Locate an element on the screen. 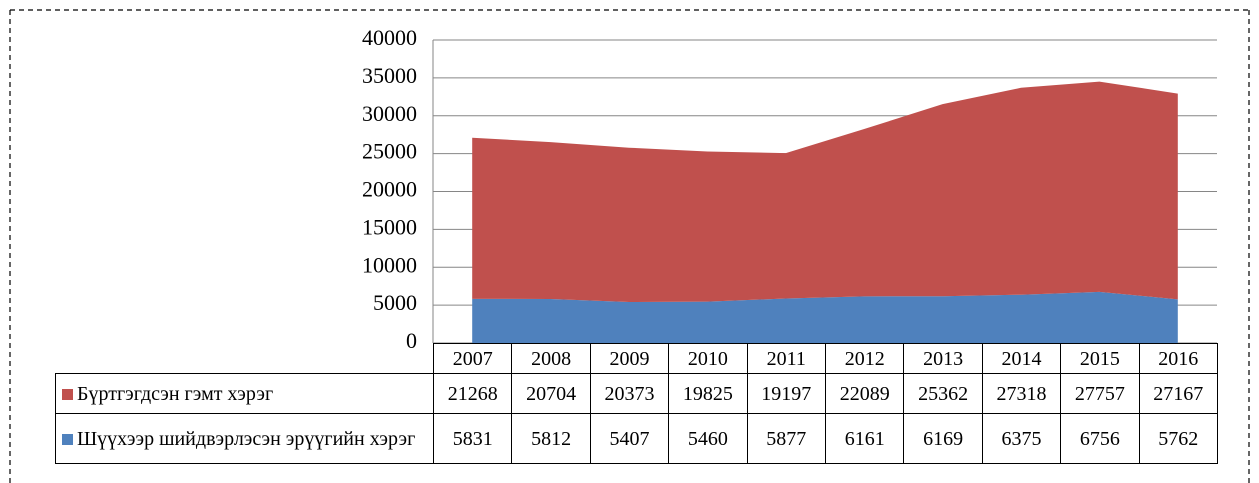 Image resolution: width=1259 pixels, height=483 pixels. x-tick-label: 2013 is located at coordinates (943, 358).